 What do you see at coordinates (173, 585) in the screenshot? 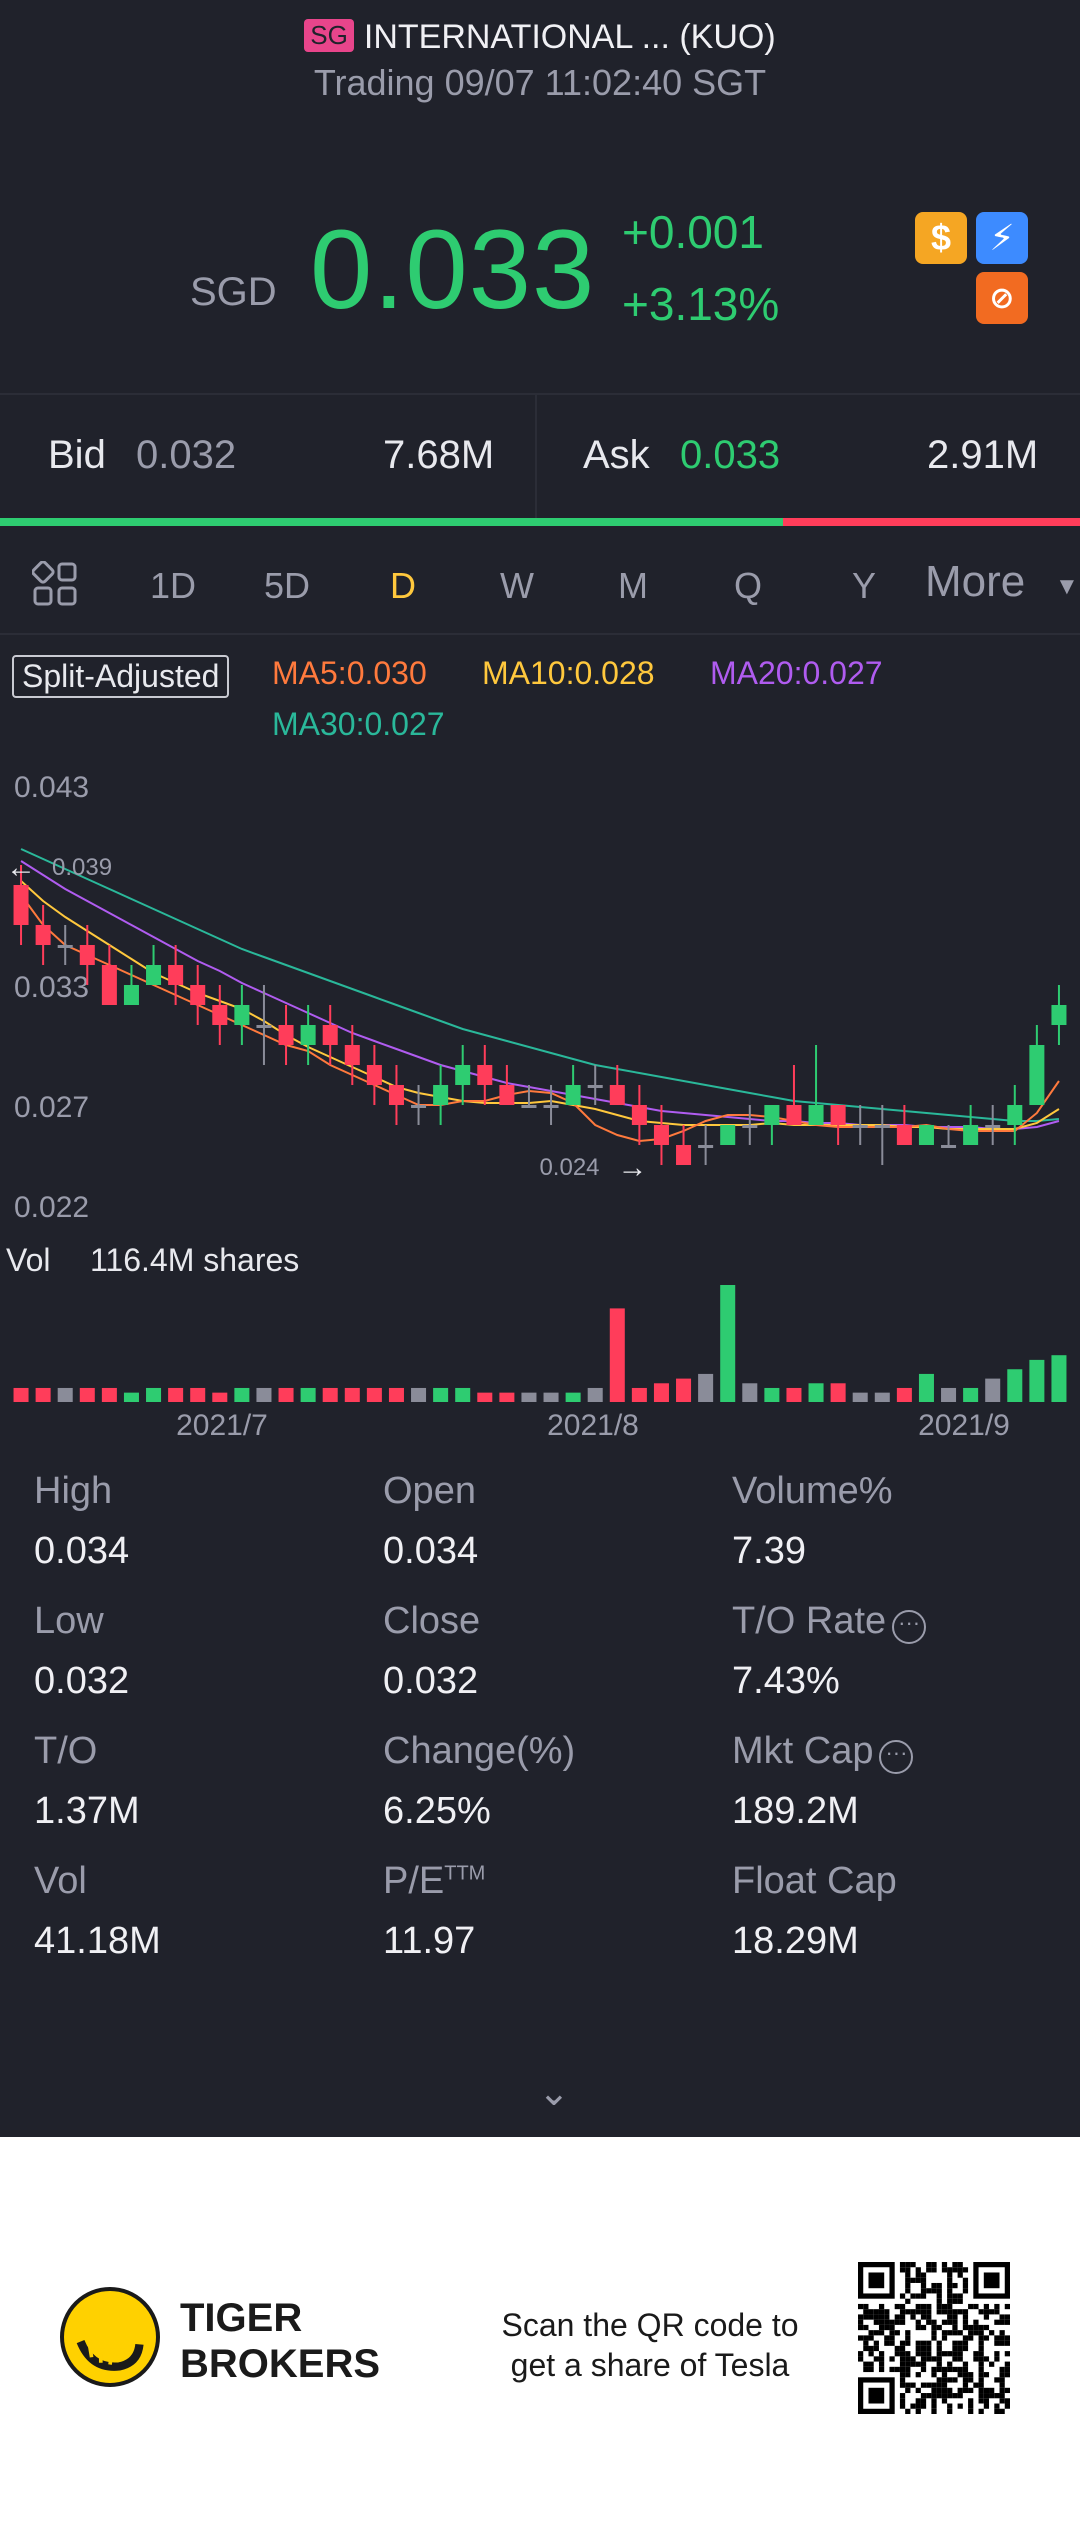
I see `tab-1d: 1D` at bounding box center [173, 585].